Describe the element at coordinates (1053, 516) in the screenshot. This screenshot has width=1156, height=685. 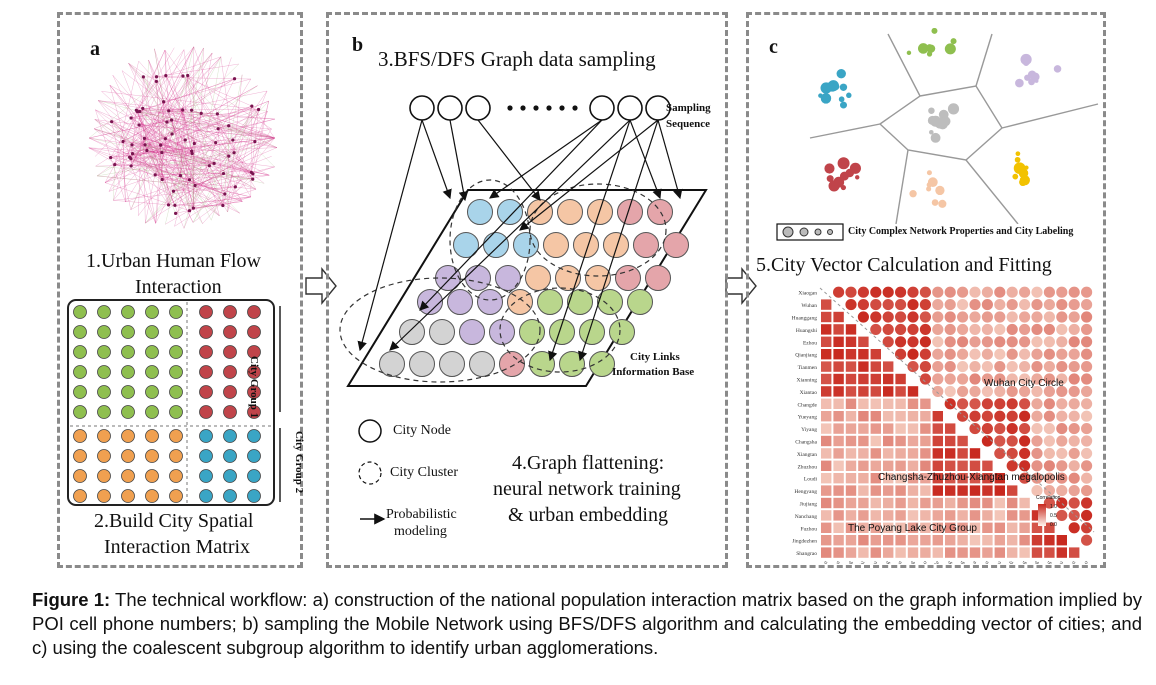
I see `colorbar-tick-2: 0.5` at that location.